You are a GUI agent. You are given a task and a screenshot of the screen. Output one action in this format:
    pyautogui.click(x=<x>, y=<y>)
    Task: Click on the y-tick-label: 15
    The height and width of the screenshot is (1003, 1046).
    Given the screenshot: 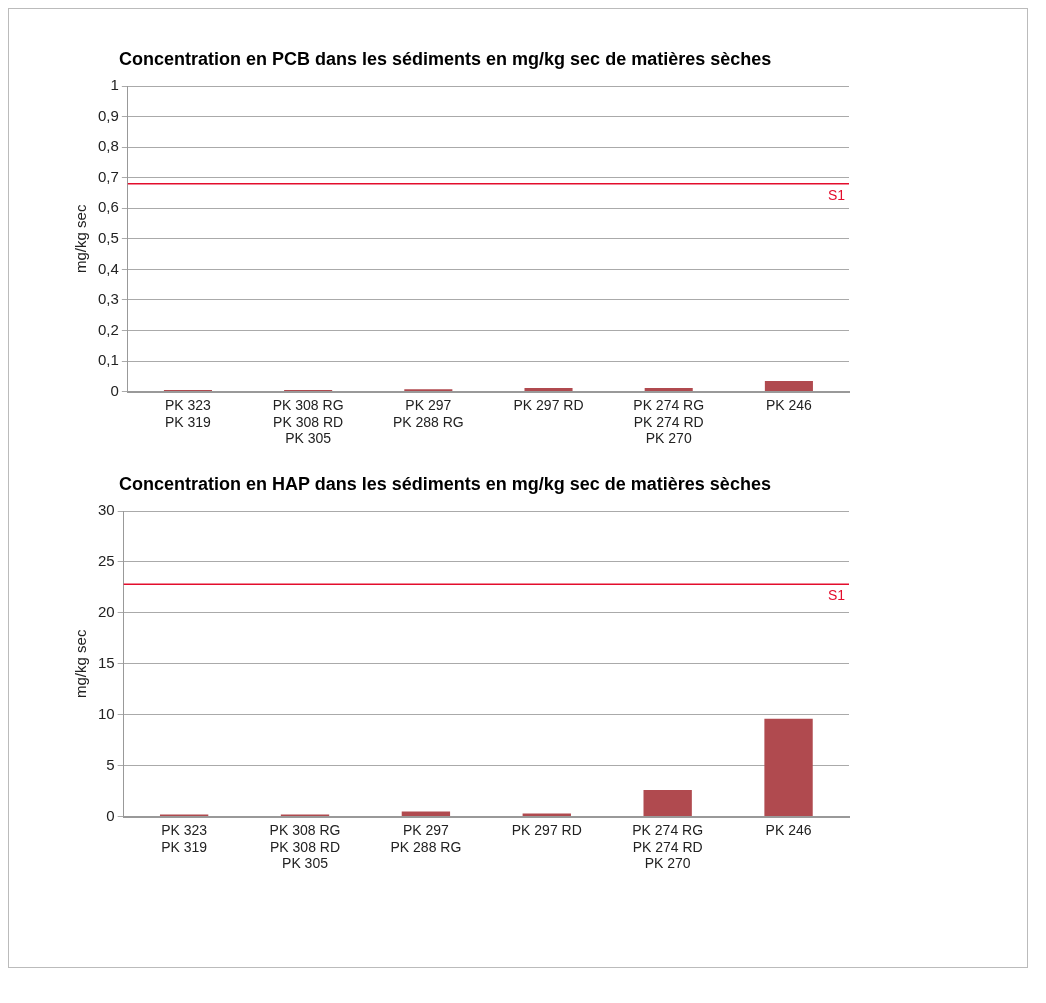 What is the action you would take?
    pyautogui.click(x=106, y=662)
    